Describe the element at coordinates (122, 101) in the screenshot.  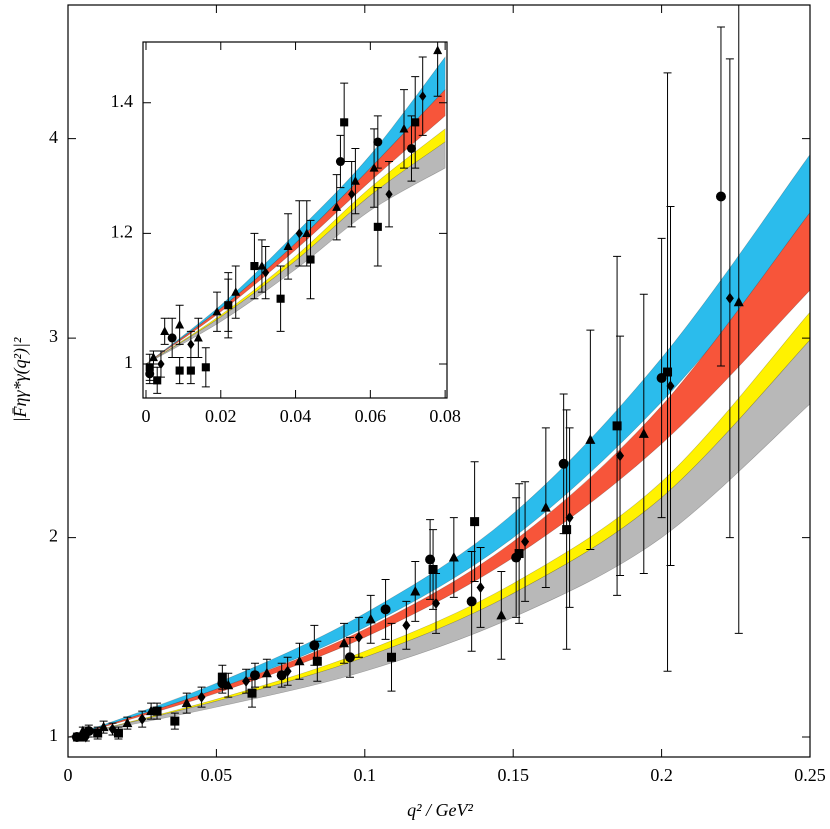
I see `y-tick-label: 1.4` at that location.